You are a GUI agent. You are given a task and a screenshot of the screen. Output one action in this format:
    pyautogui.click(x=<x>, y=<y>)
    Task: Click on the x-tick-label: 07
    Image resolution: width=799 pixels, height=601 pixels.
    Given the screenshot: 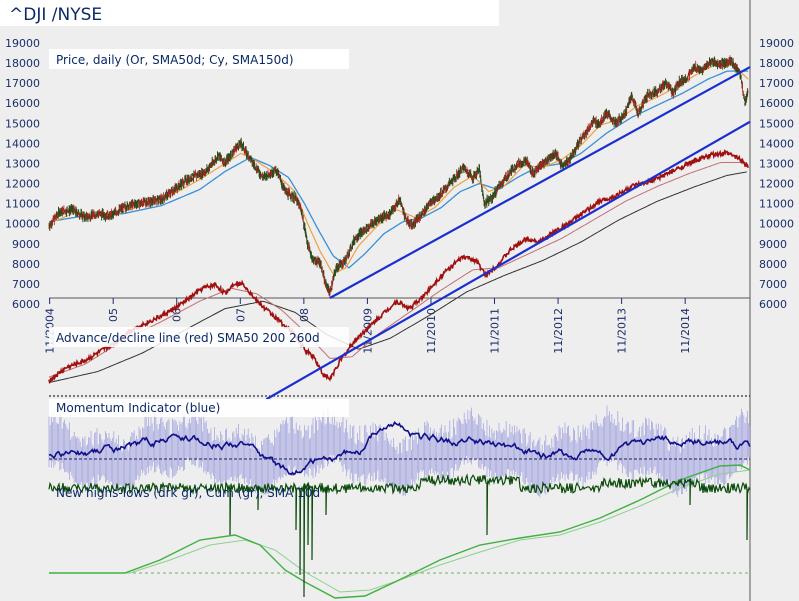 What is the action you would take?
    pyautogui.click(x=240, y=315)
    